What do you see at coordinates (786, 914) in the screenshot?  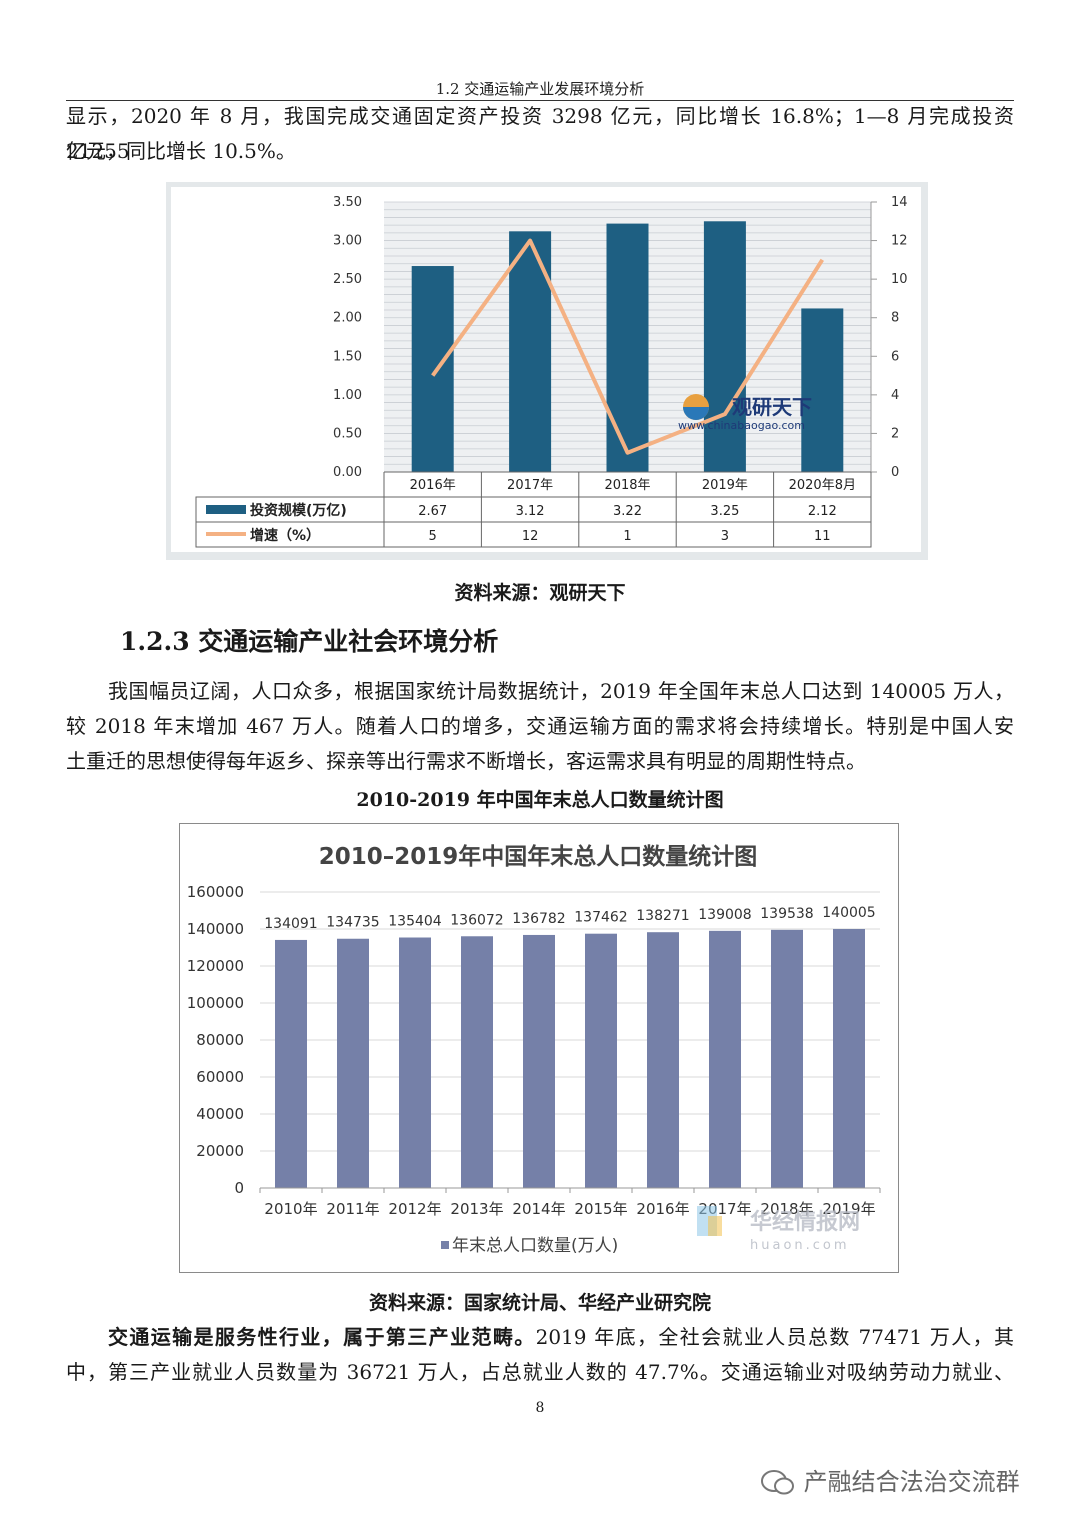 I see `population-data-label: 139538` at bounding box center [786, 914].